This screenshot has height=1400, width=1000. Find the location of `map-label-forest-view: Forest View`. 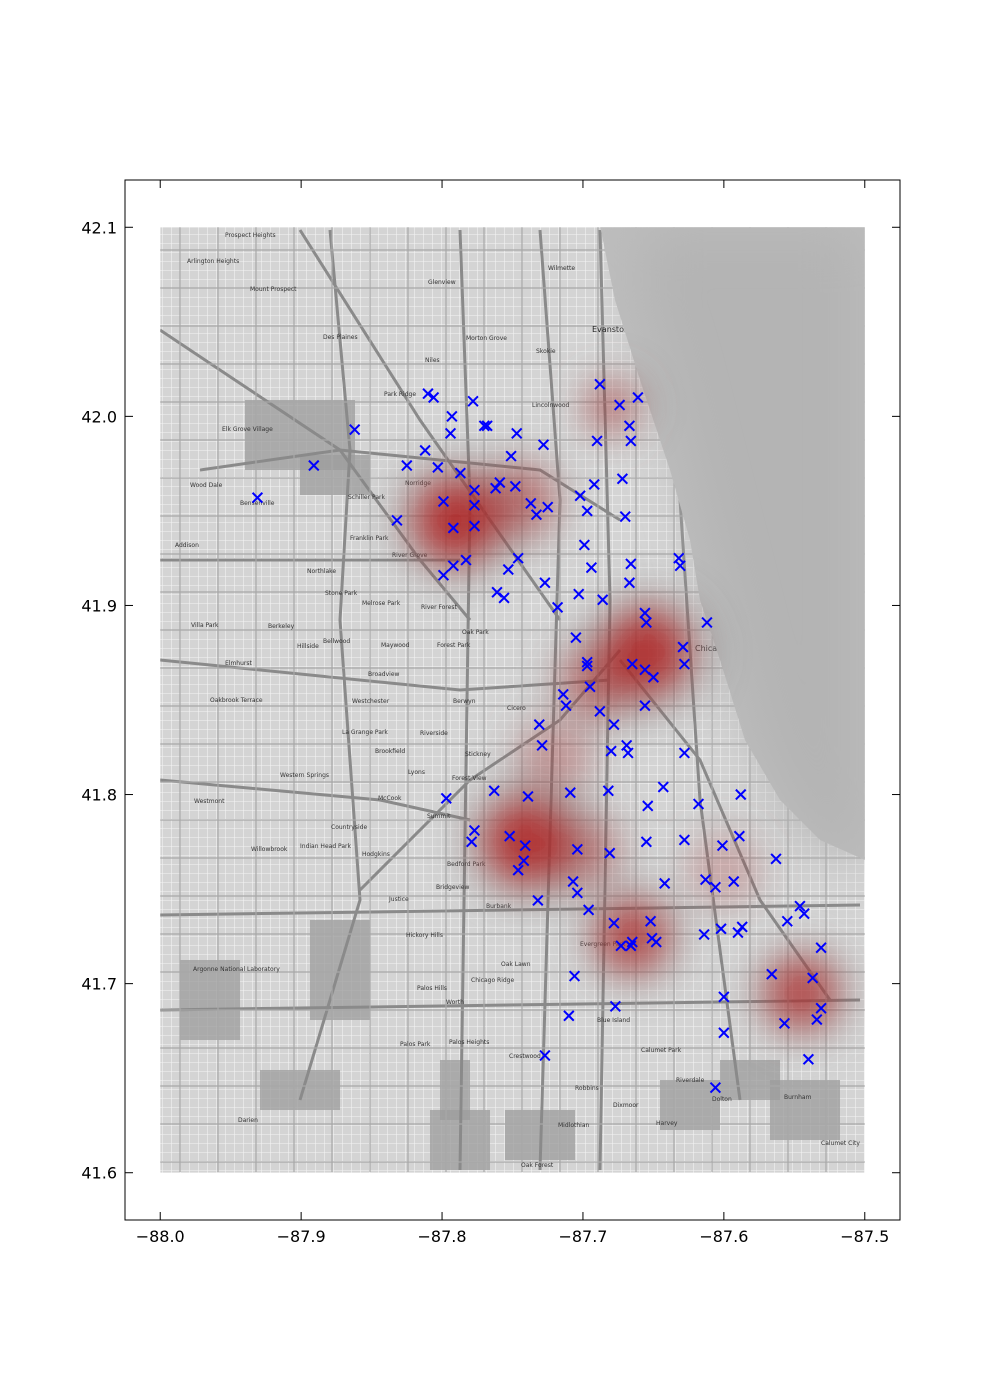

map-label-forest-view: Forest View is located at coordinates (469, 778).